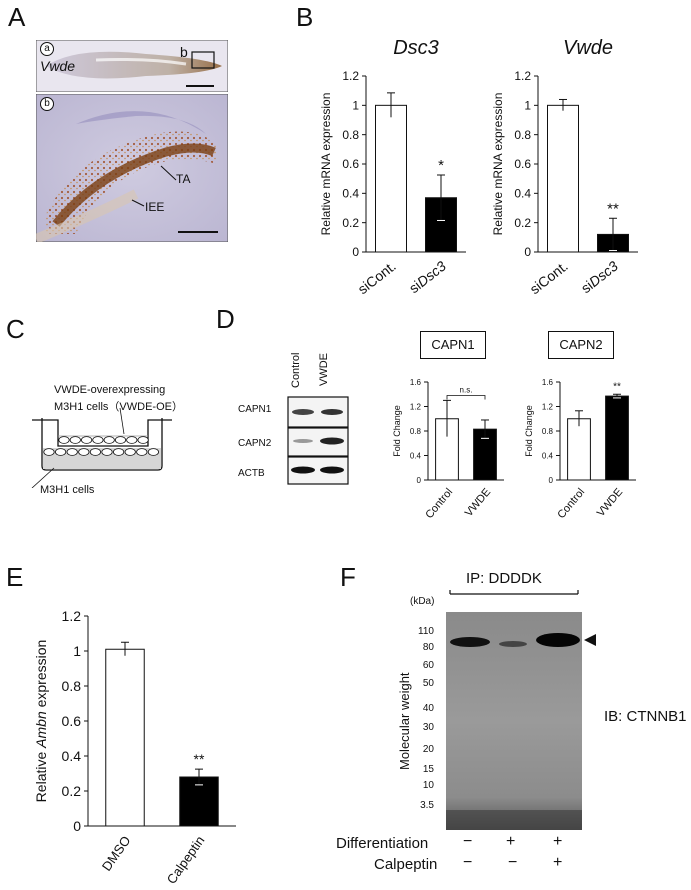 The height and width of the screenshot is (890, 691). I want to click on ib-label: IB: CTNNB1, so click(645, 716).